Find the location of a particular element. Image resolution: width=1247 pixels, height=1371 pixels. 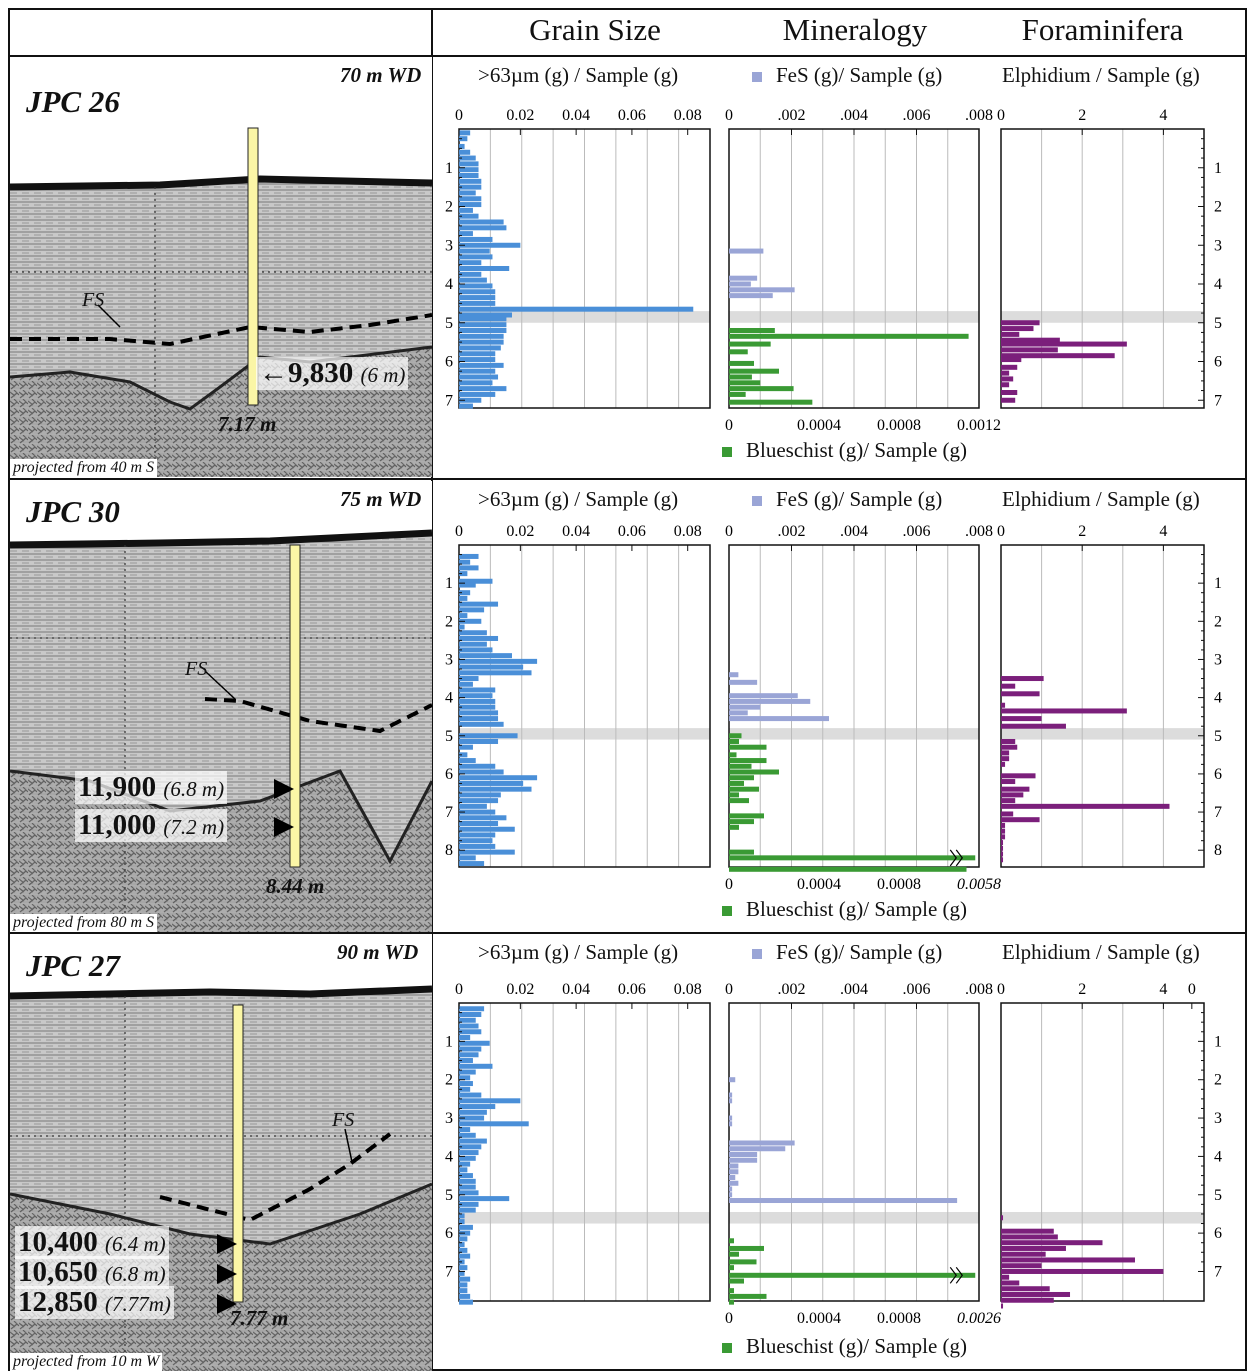

blueschist-tick-label: 0.0004 is located at coordinates (819, 425).